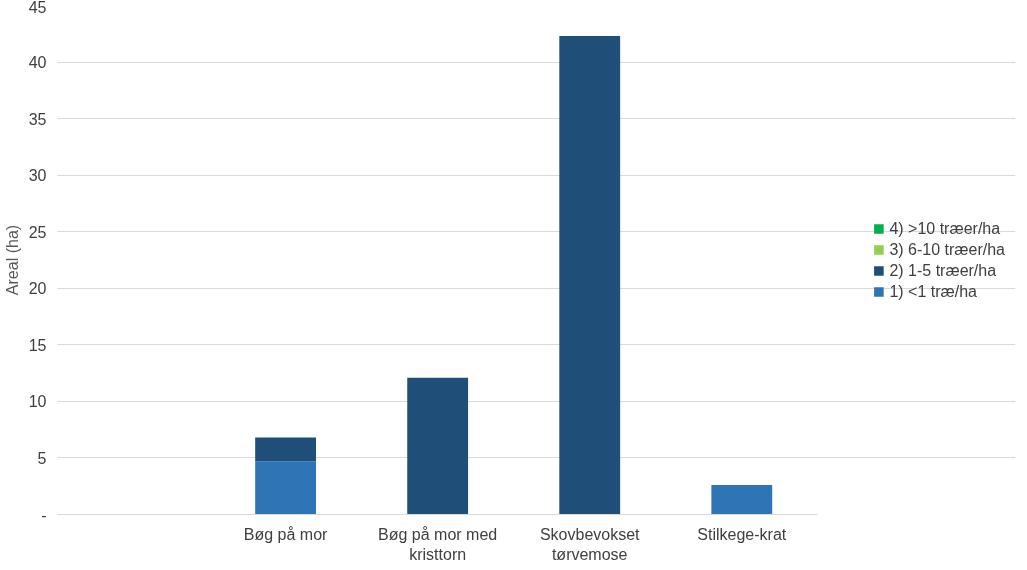  What do you see at coordinates (42, 458) in the screenshot?
I see `y-tick-label: 5` at bounding box center [42, 458].